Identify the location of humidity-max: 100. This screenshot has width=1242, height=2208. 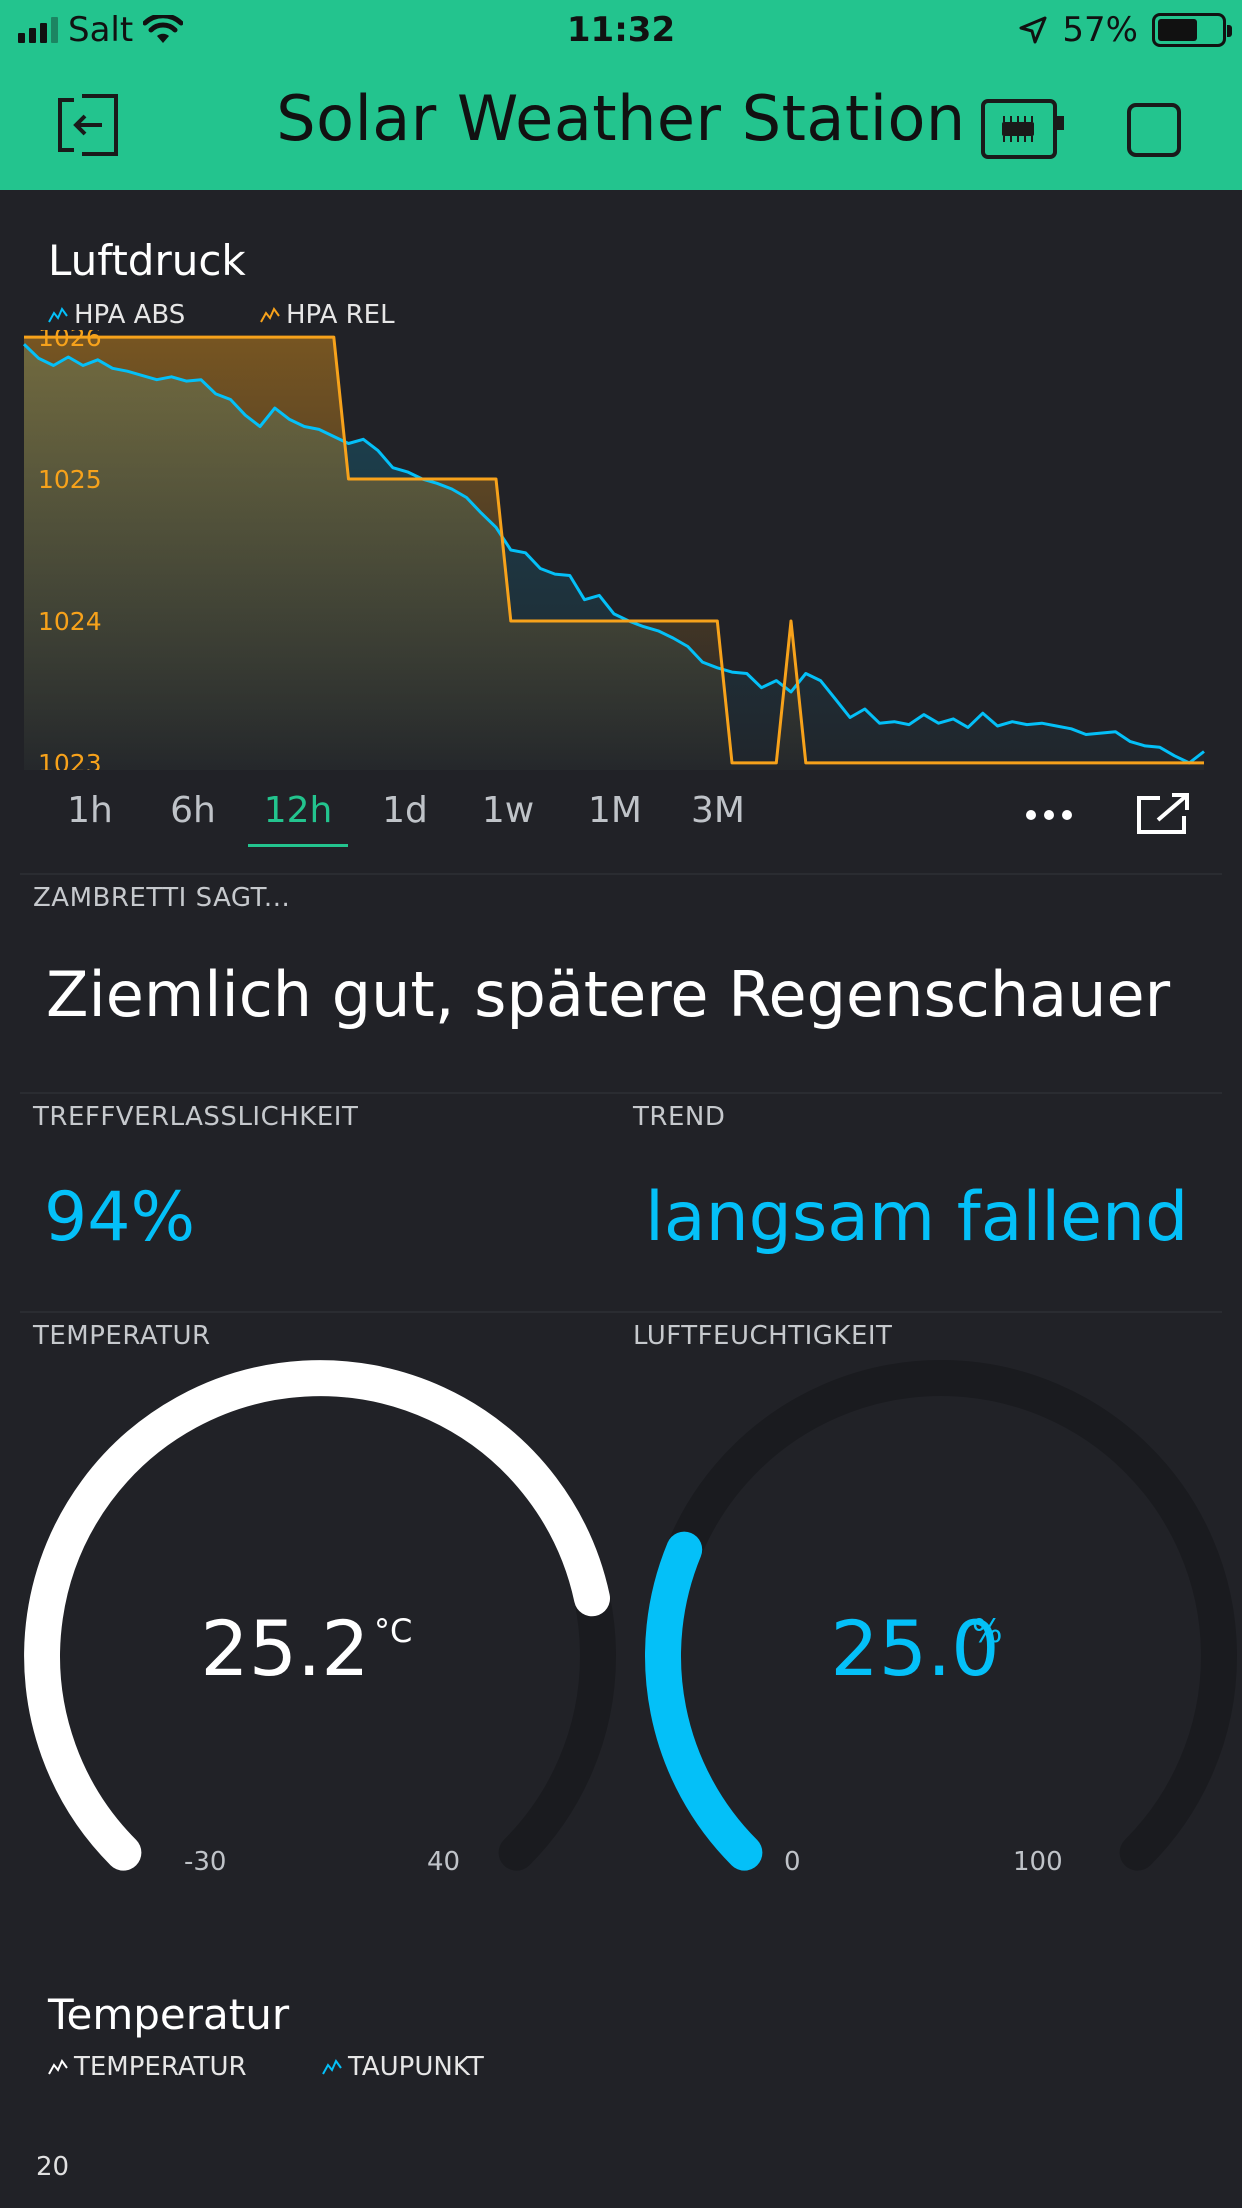
(1038, 1862).